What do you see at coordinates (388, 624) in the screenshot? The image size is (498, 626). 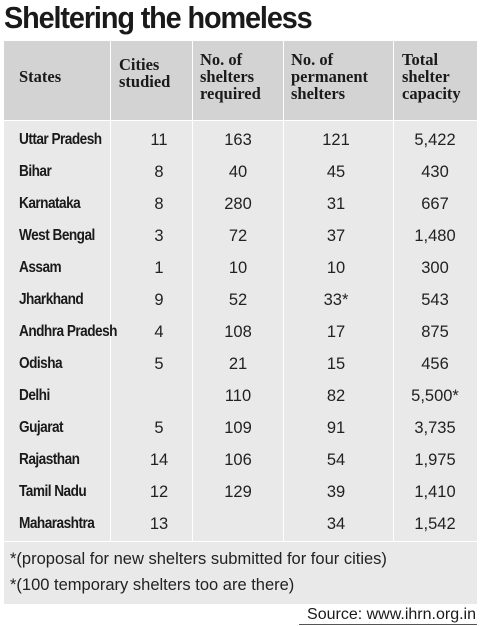 I see `source-underline` at bounding box center [388, 624].